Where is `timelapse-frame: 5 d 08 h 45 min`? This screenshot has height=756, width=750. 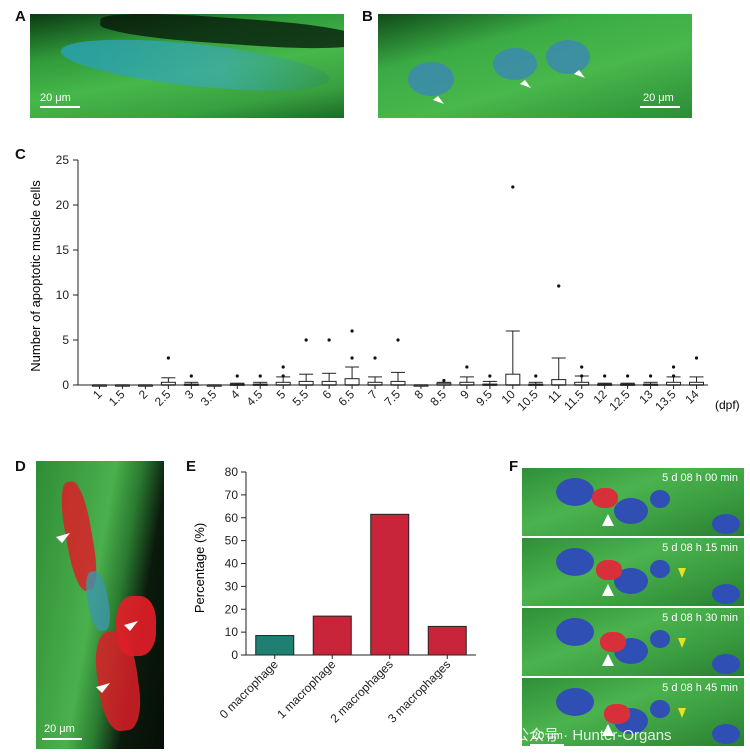 timelapse-frame: 5 d 08 h 45 min is located at coordinates (633, 712).